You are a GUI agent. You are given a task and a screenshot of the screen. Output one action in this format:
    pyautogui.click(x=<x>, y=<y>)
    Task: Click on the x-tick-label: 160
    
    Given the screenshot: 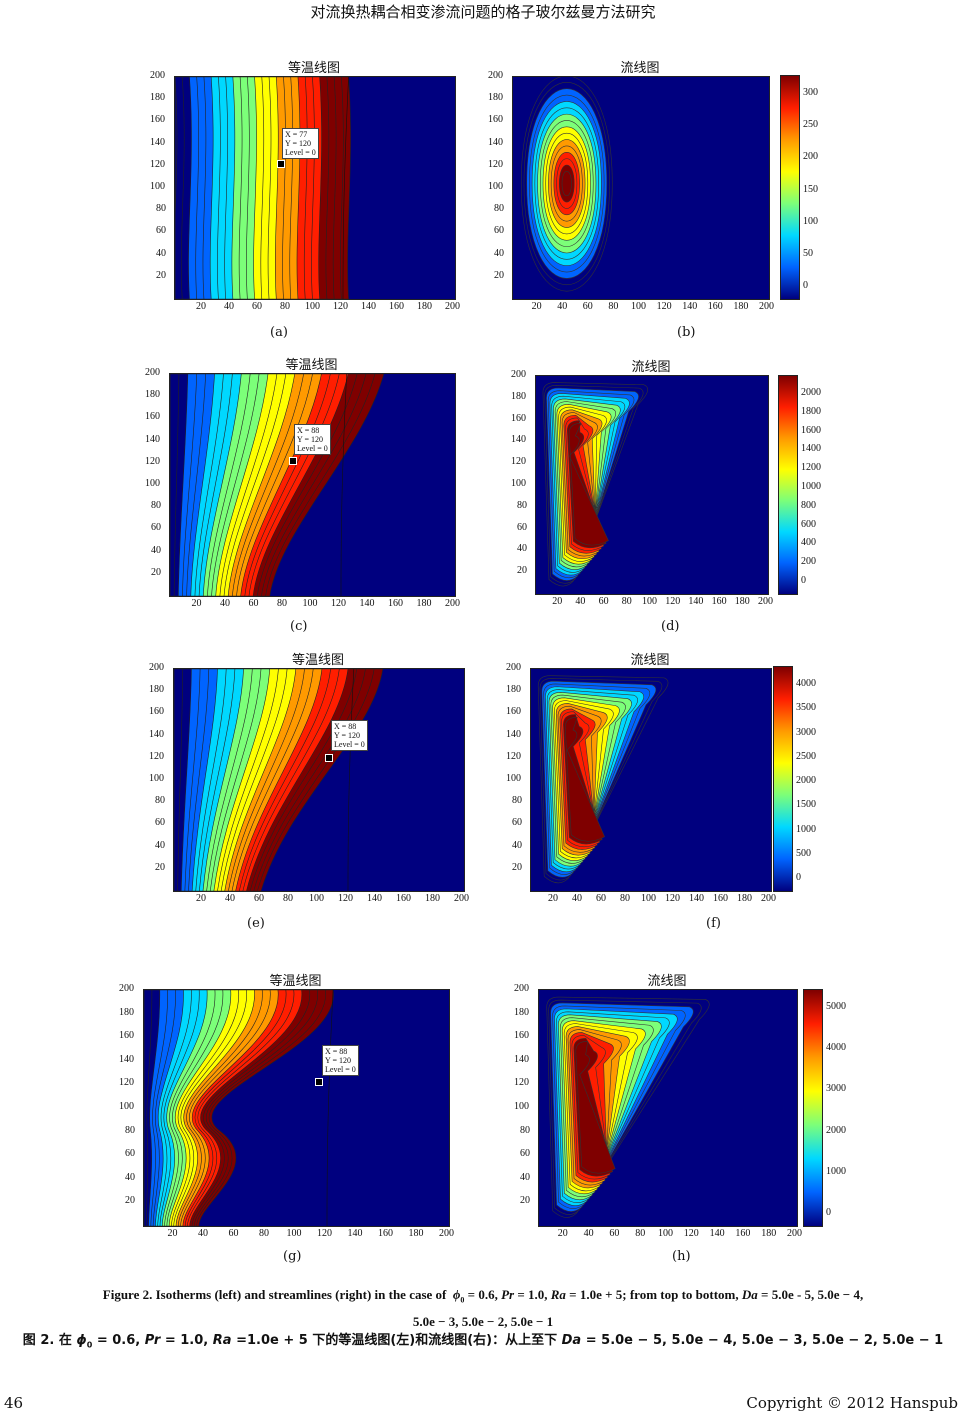 What is the action you would take?
    pyautogui.click(x=715, y=306)
    